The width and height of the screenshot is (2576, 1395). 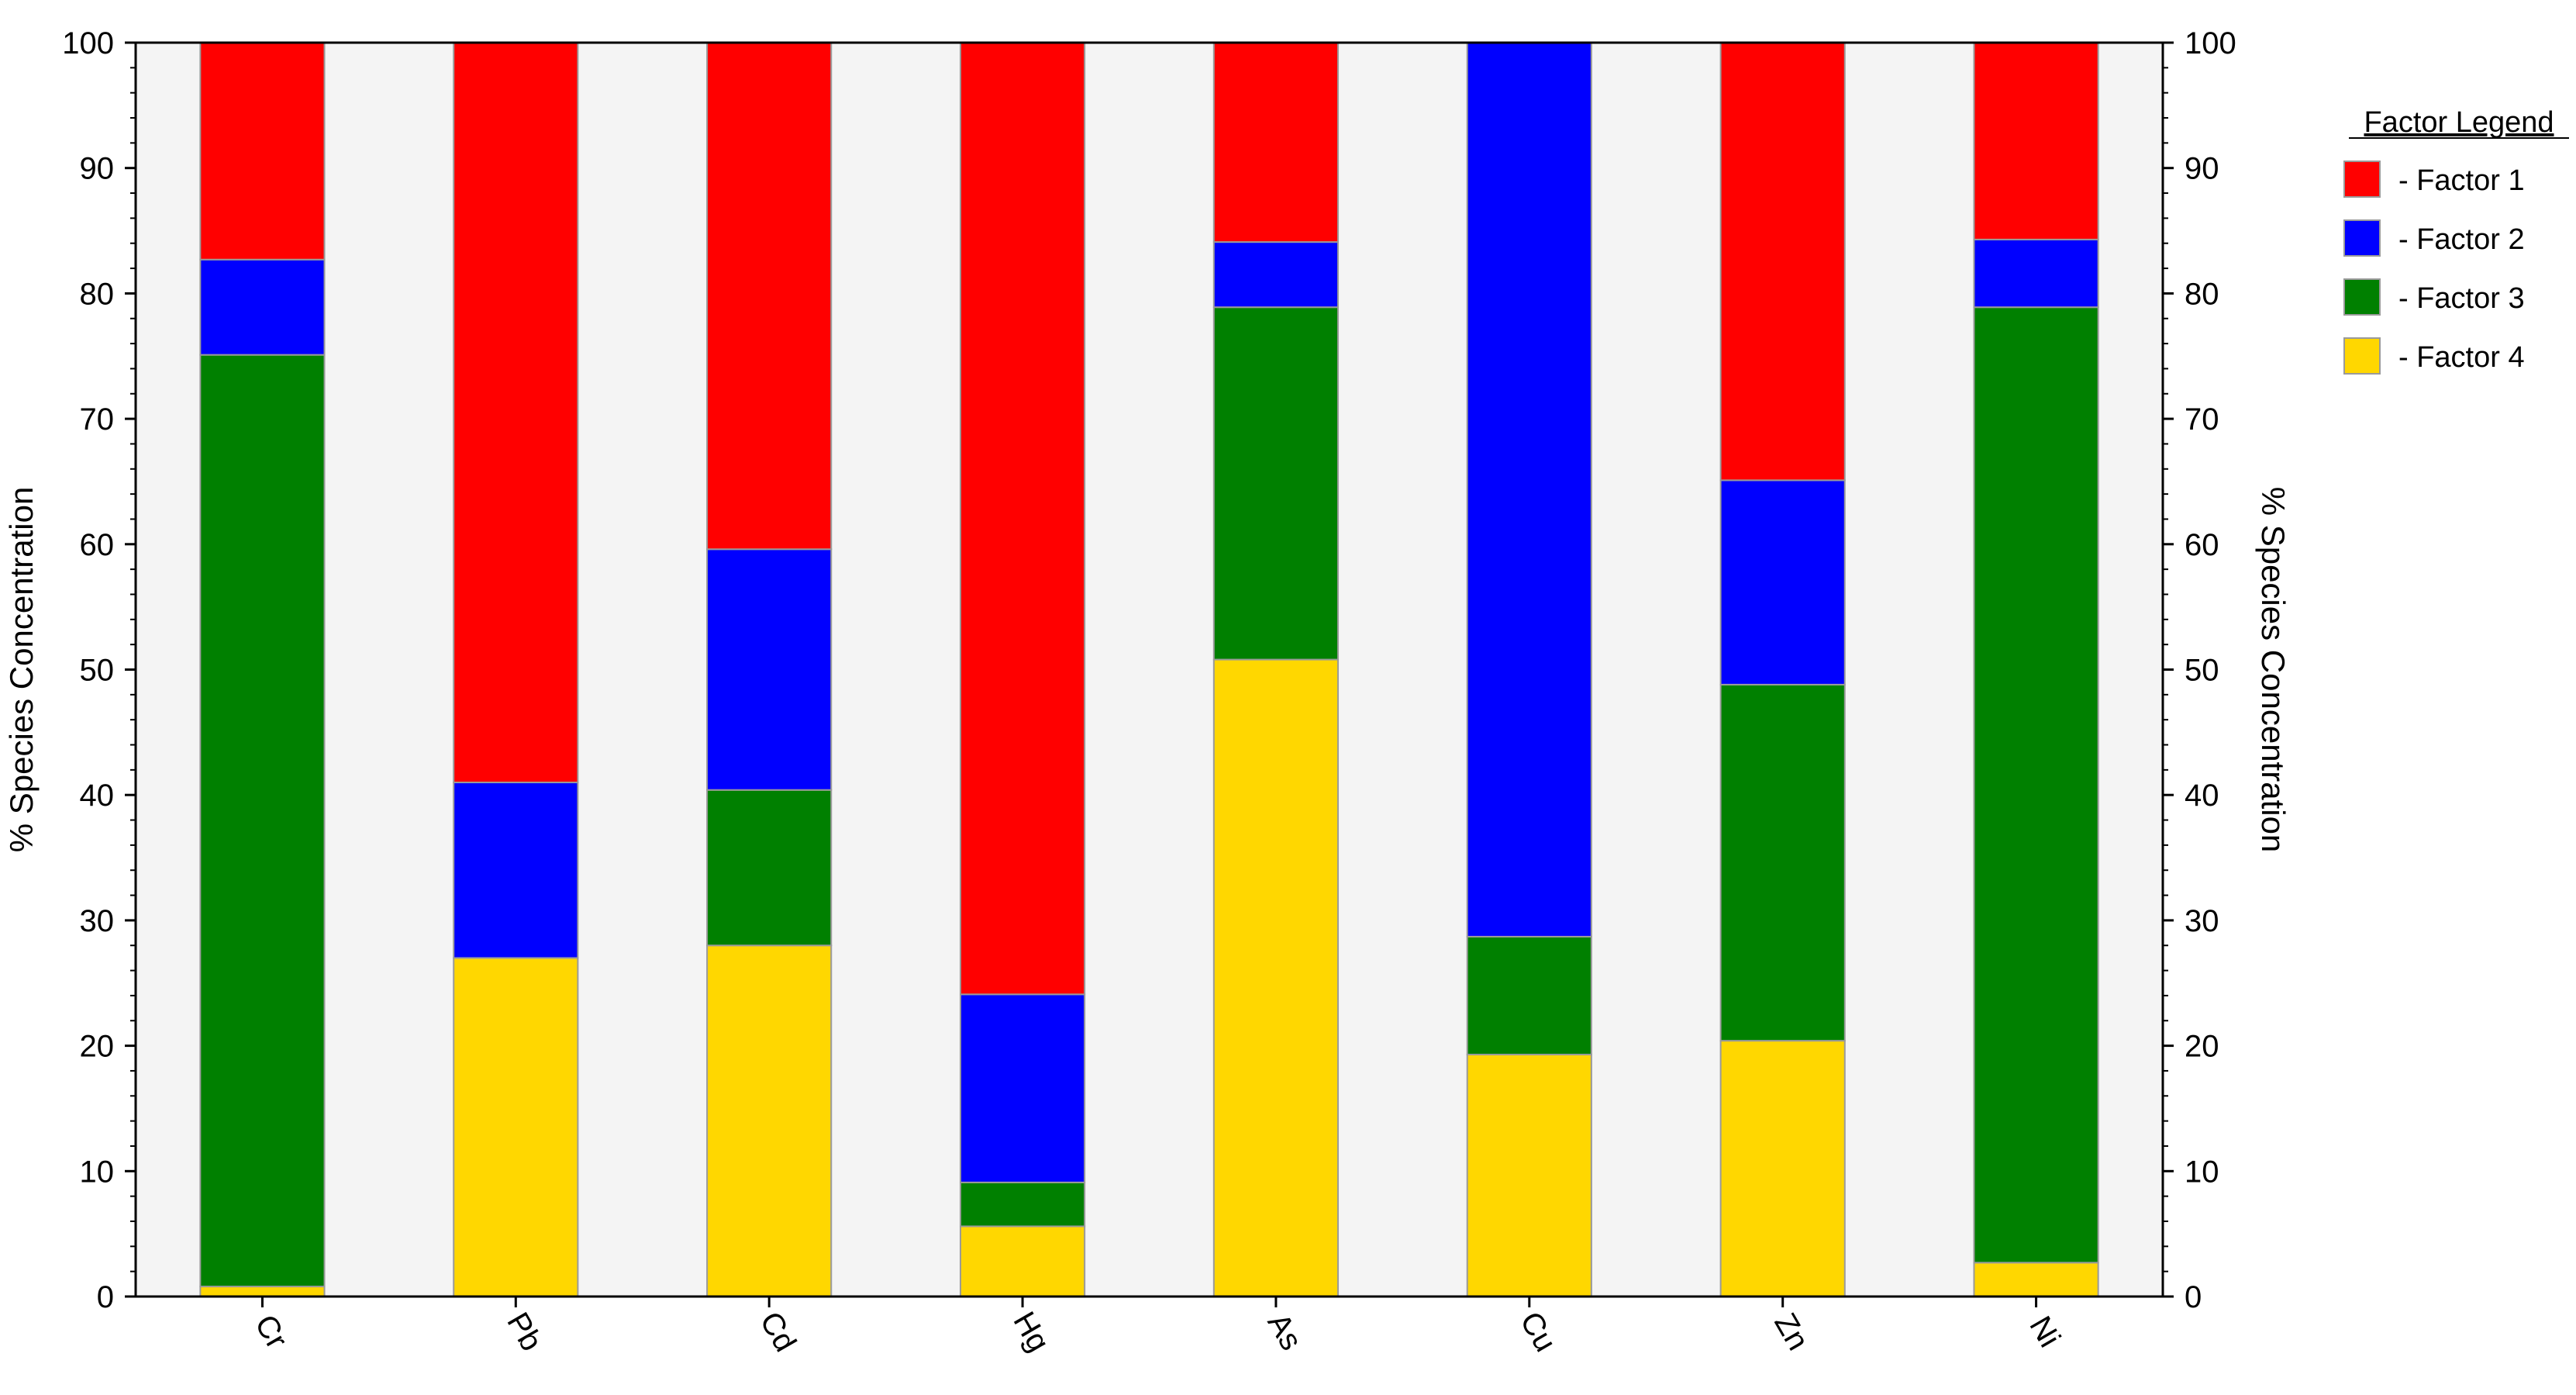 I want to click on x-tick-label-ni: Ni, so click(x=2045, y=1331).